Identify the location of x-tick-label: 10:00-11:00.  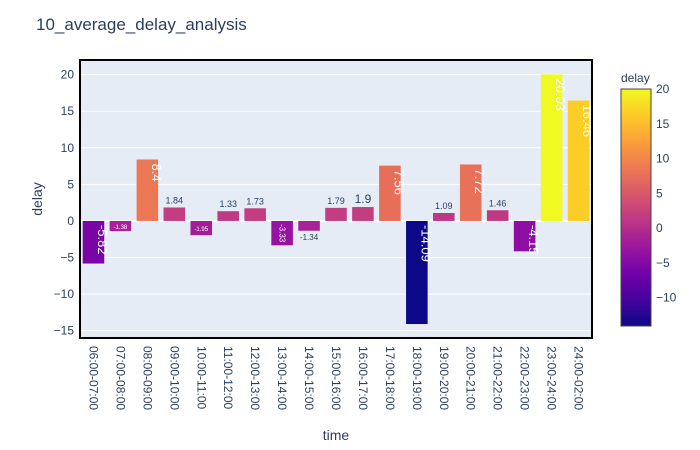
(201, 377).